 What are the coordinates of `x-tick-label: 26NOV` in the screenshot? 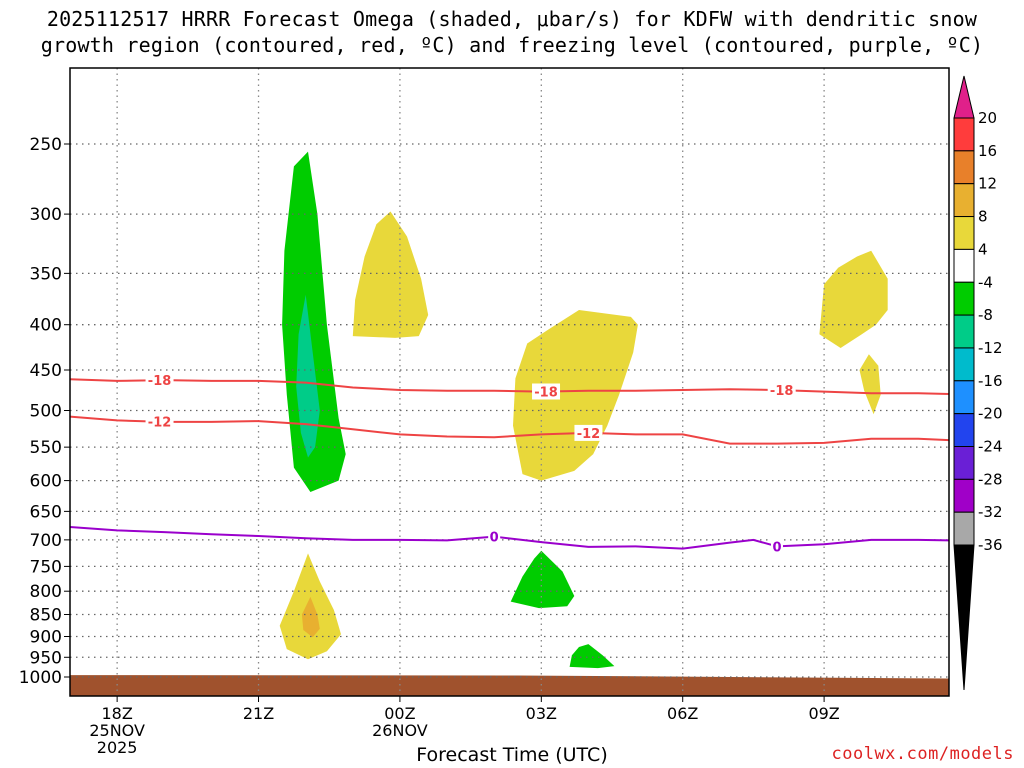 It's located at (400, 730).